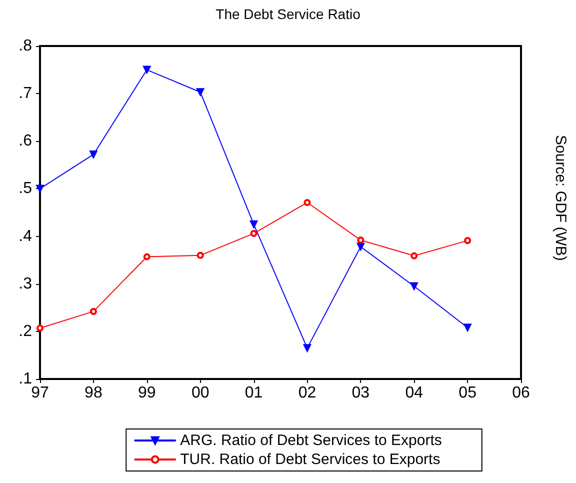 The height and width of the screenshot is (483, 576). What do you see at coordinates (25, 46) in the screenshot?
I see `y-tick-label: .8` at bounding box center [25, 46].